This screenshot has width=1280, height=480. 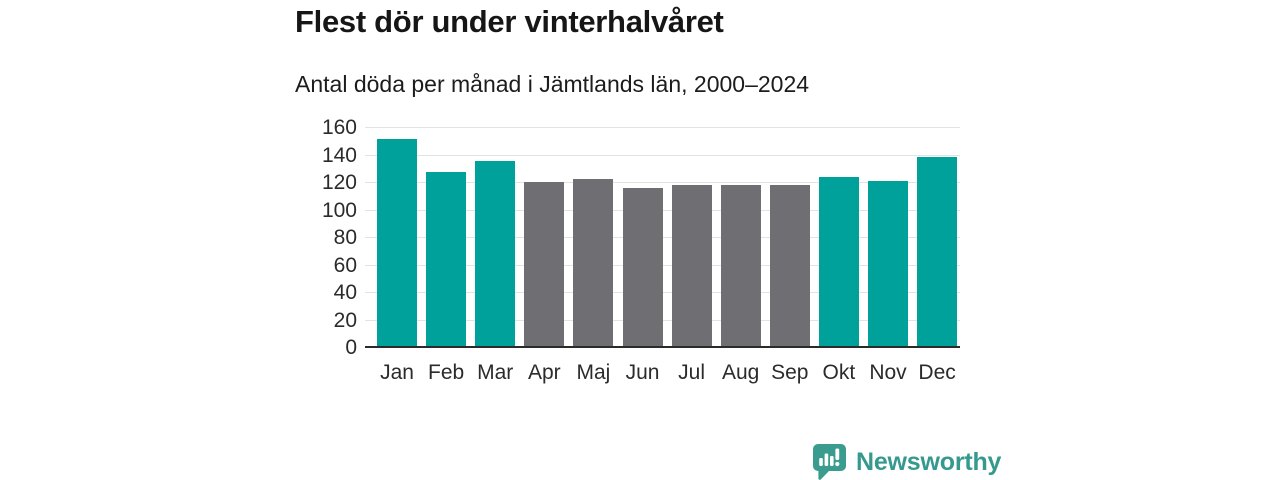 I want to click on bar-sep, so click(x=789, y=265).